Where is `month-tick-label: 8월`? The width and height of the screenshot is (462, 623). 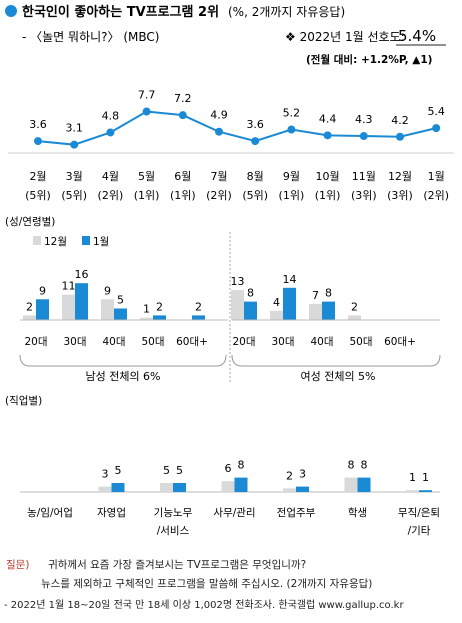 month-tick-label: 8월 is located at coordinates (255, 176).